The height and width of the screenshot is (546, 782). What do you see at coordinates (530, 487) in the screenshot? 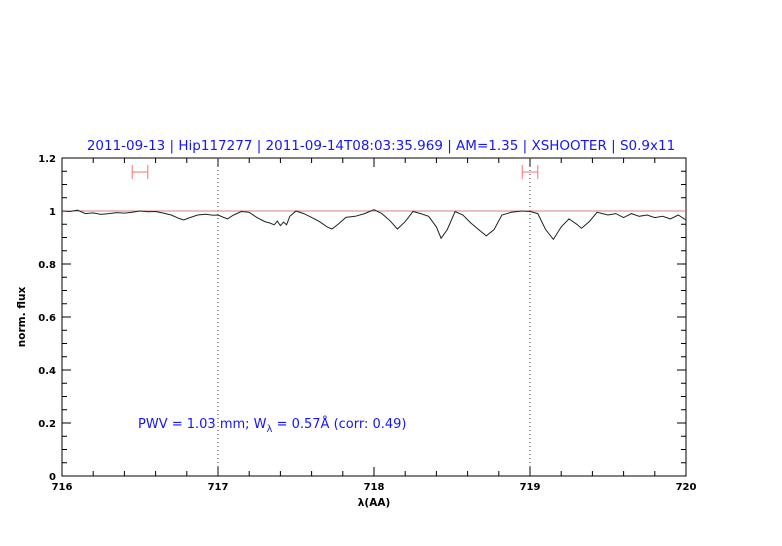
I see `x-tick-label: 719` at bounding box center [530, 487].